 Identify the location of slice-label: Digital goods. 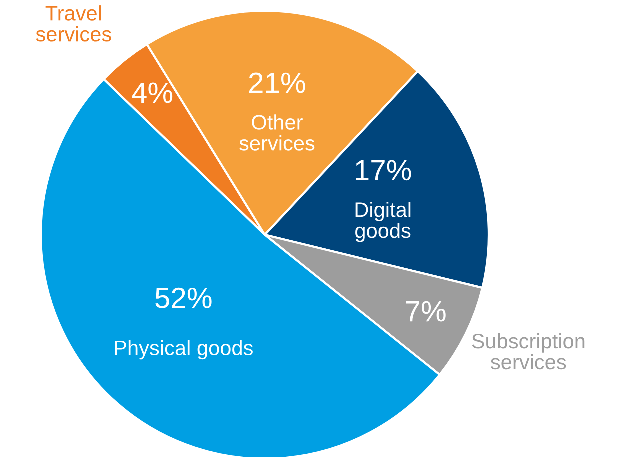
(383, 222).